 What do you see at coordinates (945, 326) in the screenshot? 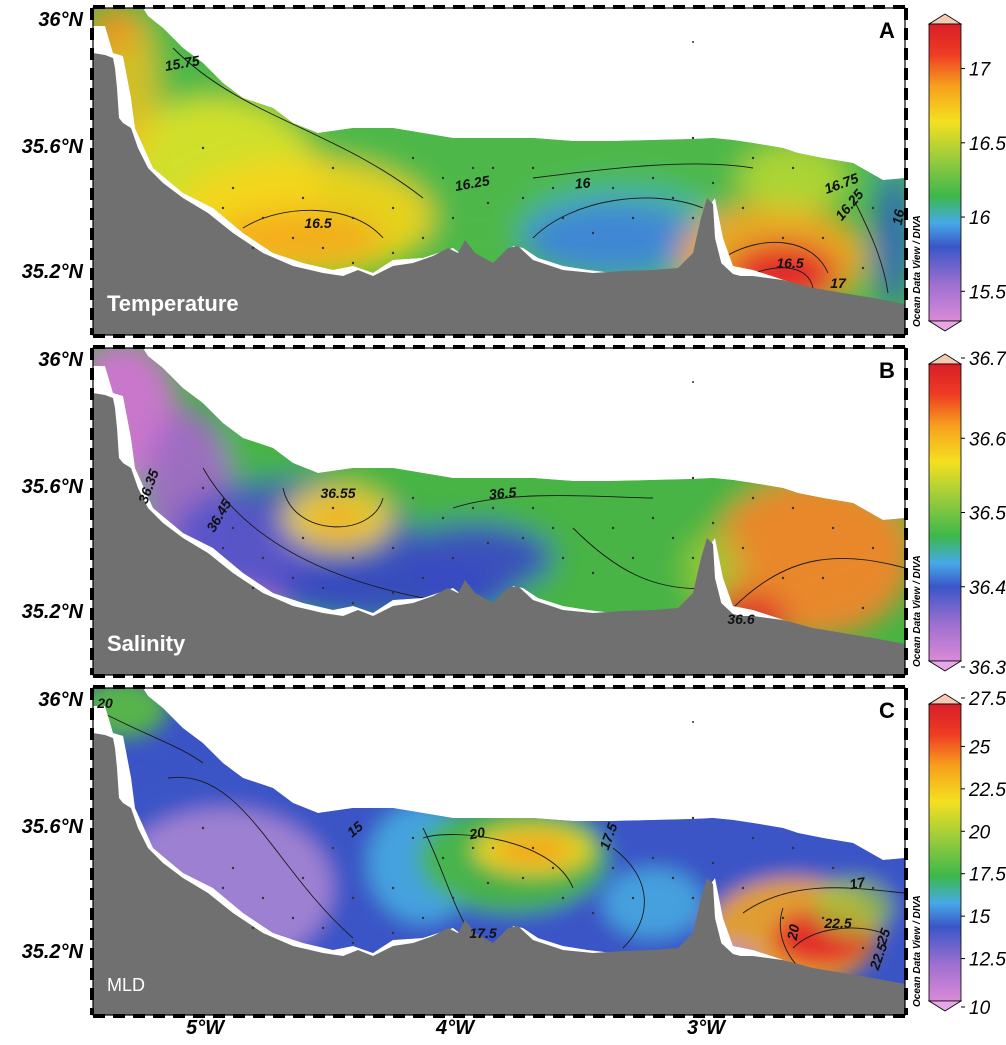
I see `colorbar-bottom-arrow` at bounding box center [945, 326].